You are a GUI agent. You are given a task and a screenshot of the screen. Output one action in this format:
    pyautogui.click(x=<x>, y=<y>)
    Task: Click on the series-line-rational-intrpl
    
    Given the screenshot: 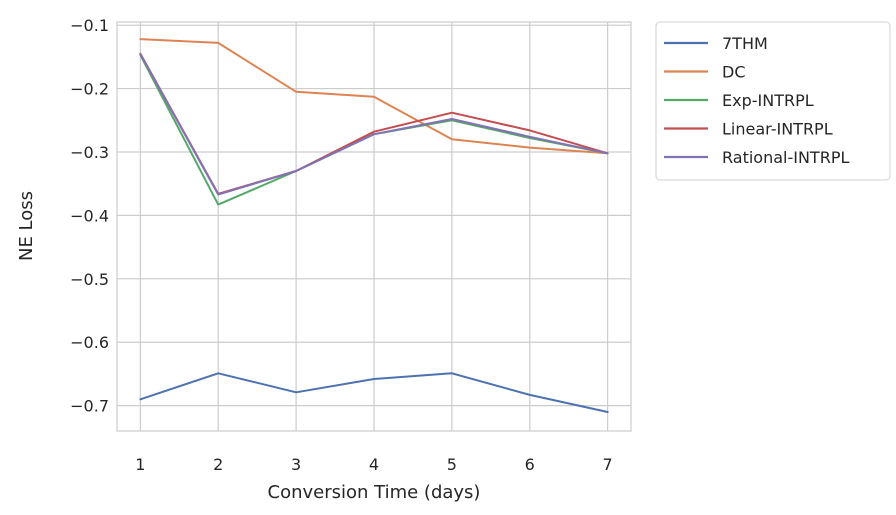 What is the action you would take?
    pyautogui.click(x=374, y=124)
    